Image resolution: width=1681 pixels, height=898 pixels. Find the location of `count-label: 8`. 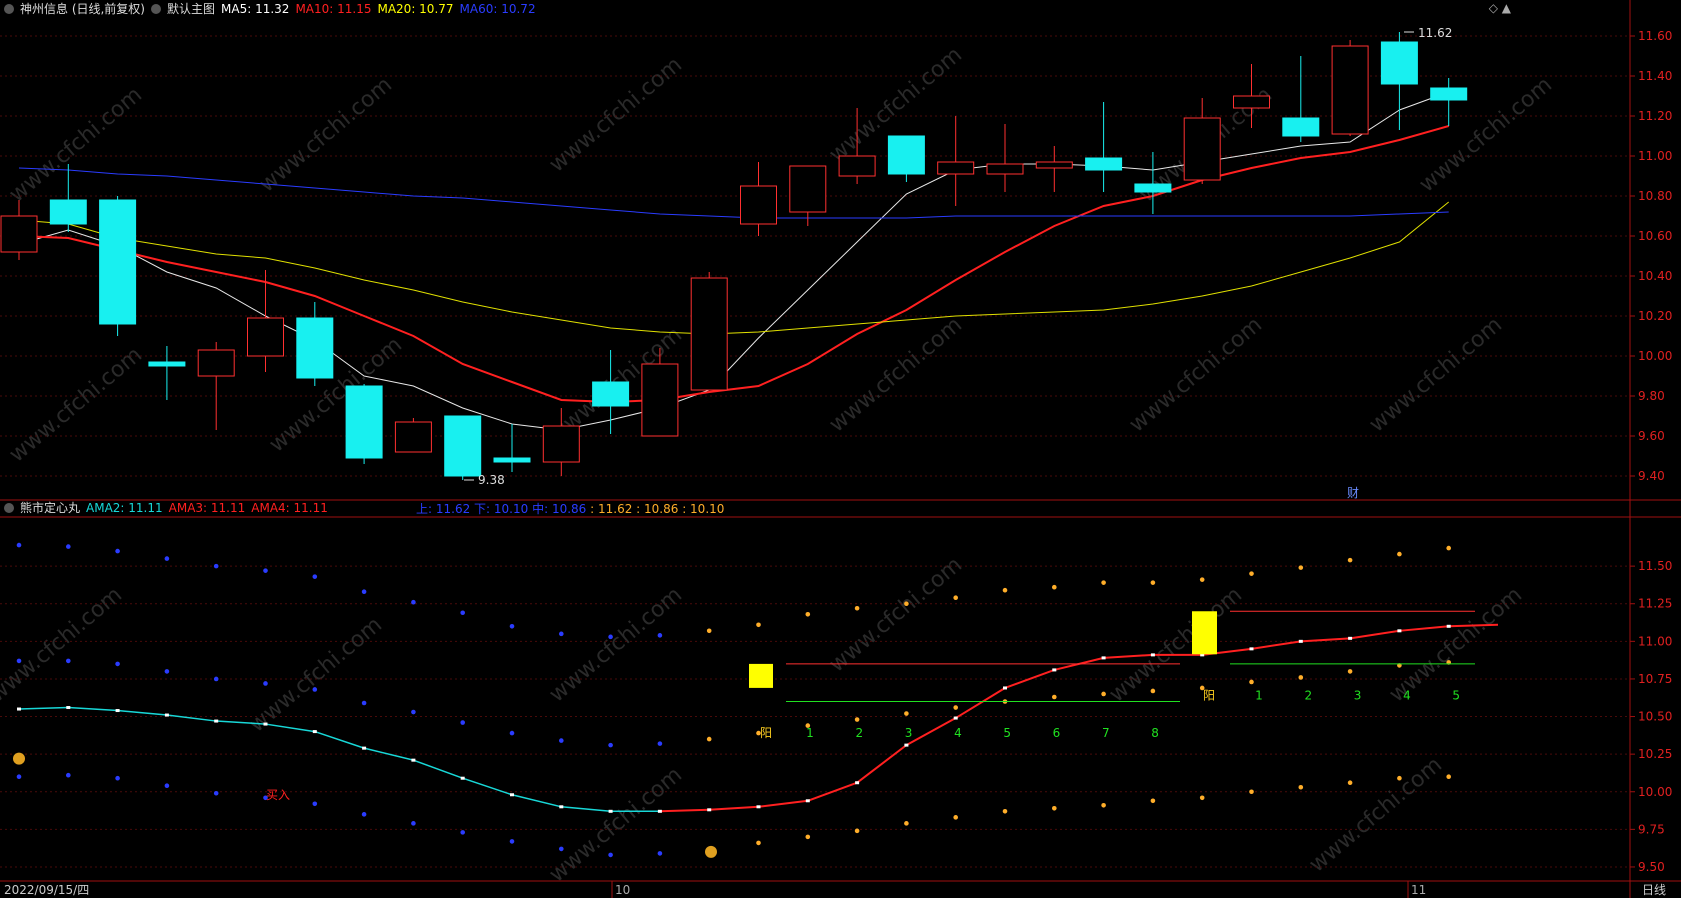

count-label: 8 is located at coordinates (1155, 733).